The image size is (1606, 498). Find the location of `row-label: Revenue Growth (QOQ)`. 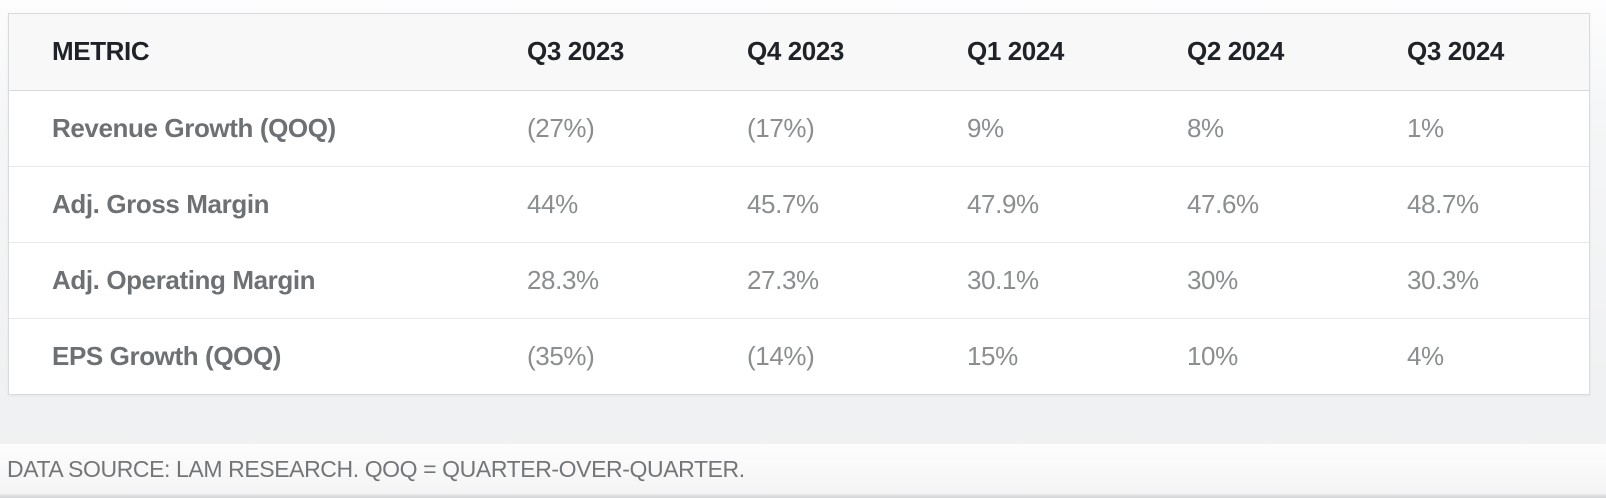

row-label: Revenue Growth (QOQ) is located at coordinates (194, 127).